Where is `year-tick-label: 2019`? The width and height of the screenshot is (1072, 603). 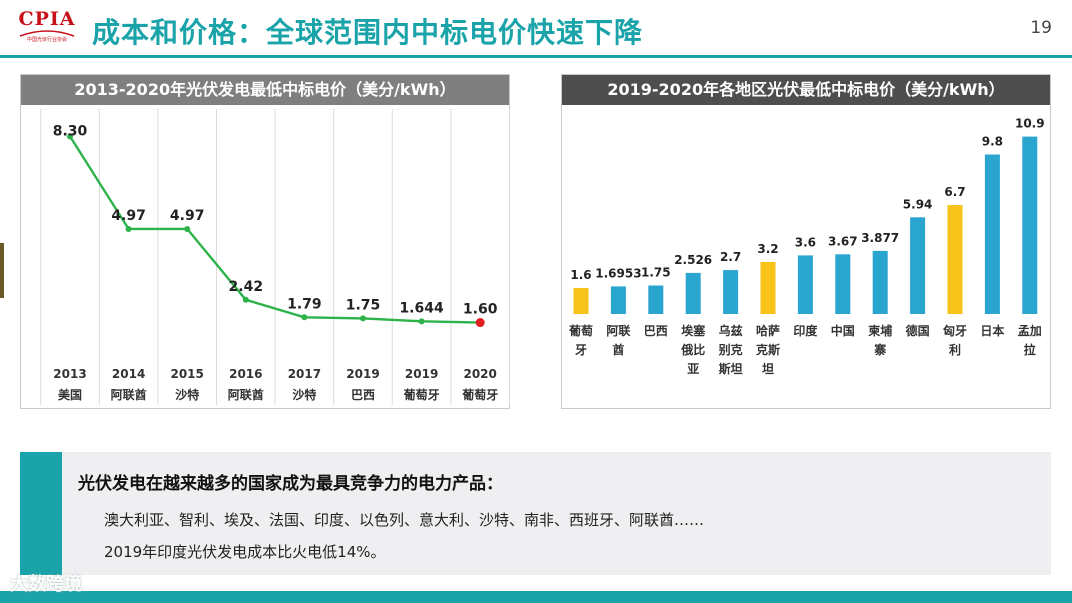 year-tick-label: 2019 is located at coordinates (421, 374).